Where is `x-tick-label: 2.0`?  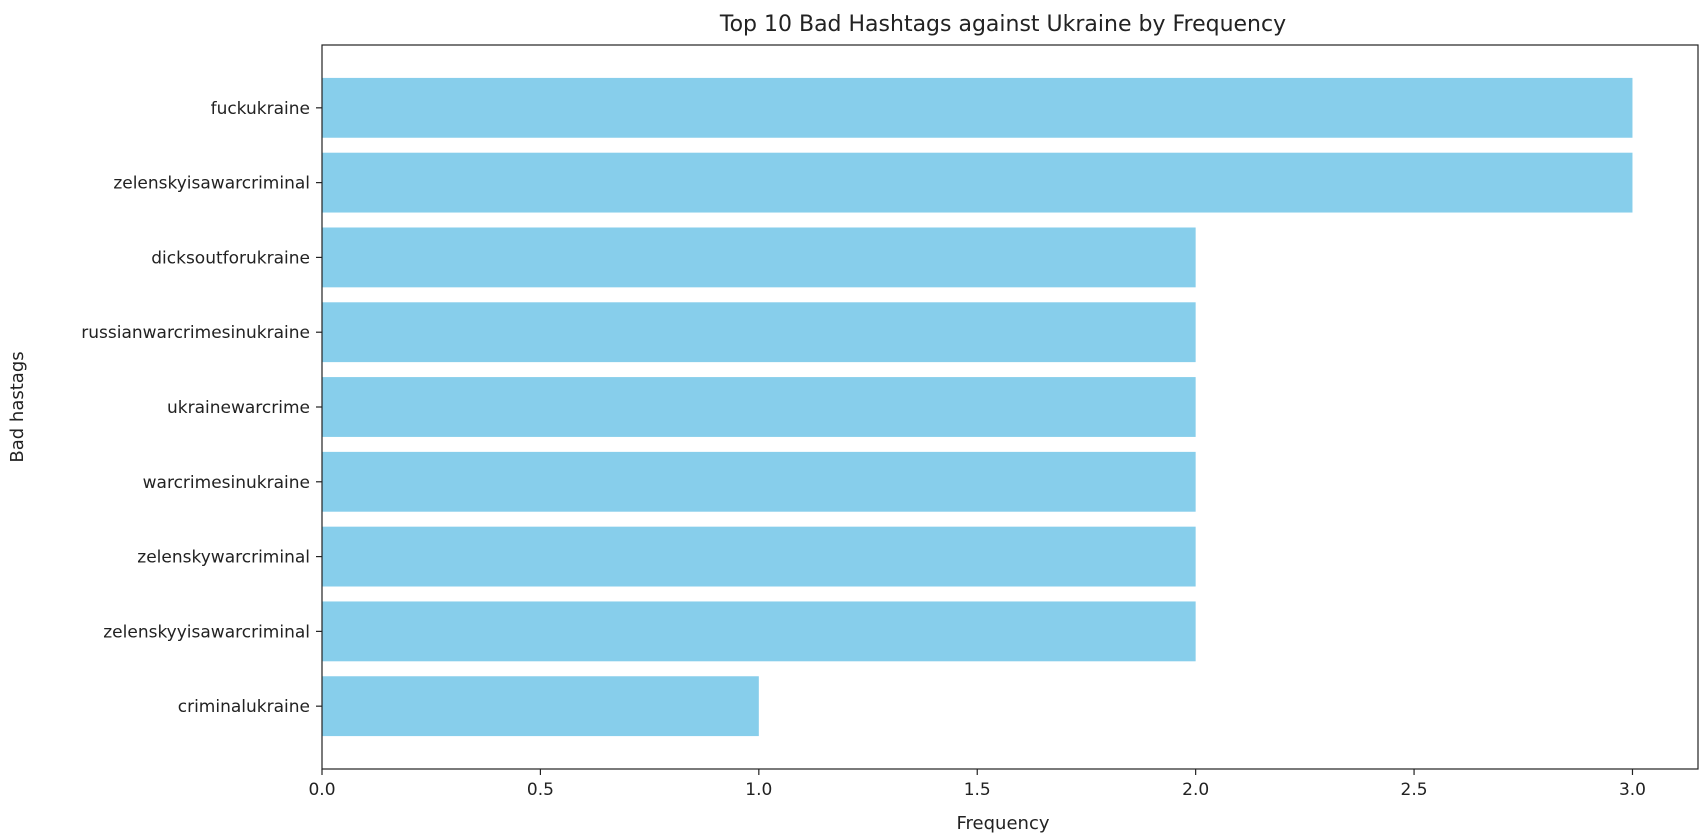
x-tick-label: 2.0 is located at coordinates (1195, 790).